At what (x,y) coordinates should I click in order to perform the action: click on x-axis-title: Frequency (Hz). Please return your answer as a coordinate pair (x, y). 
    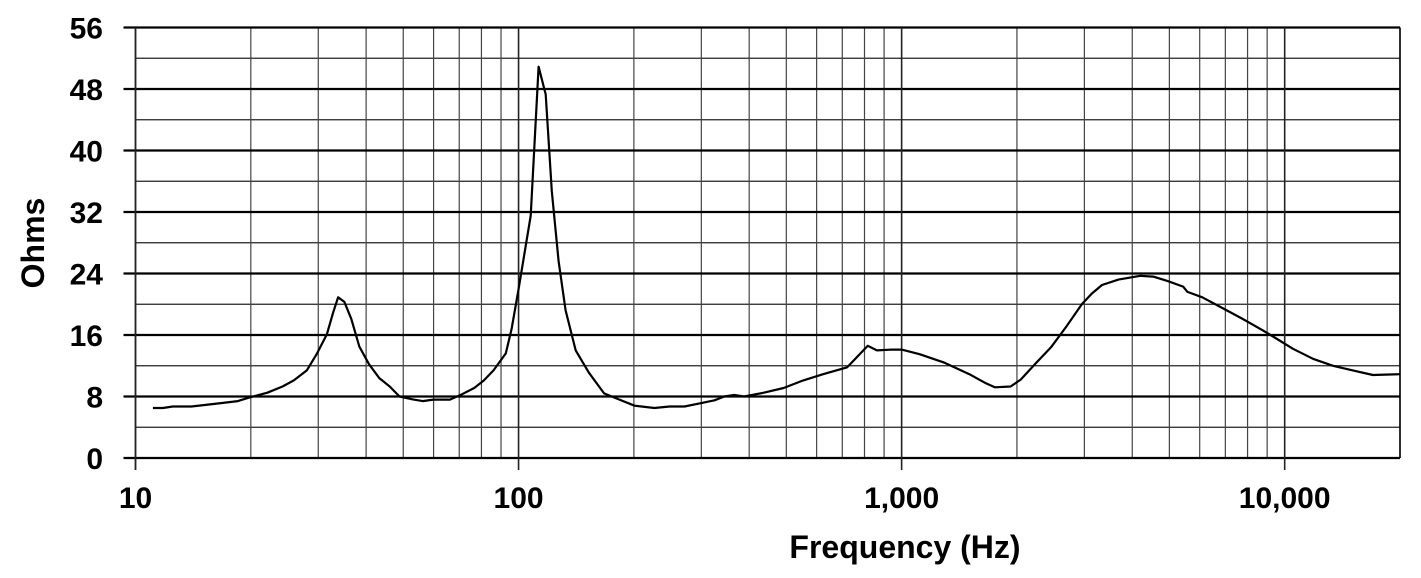
    Looking at the image, I should click on (904, 547).